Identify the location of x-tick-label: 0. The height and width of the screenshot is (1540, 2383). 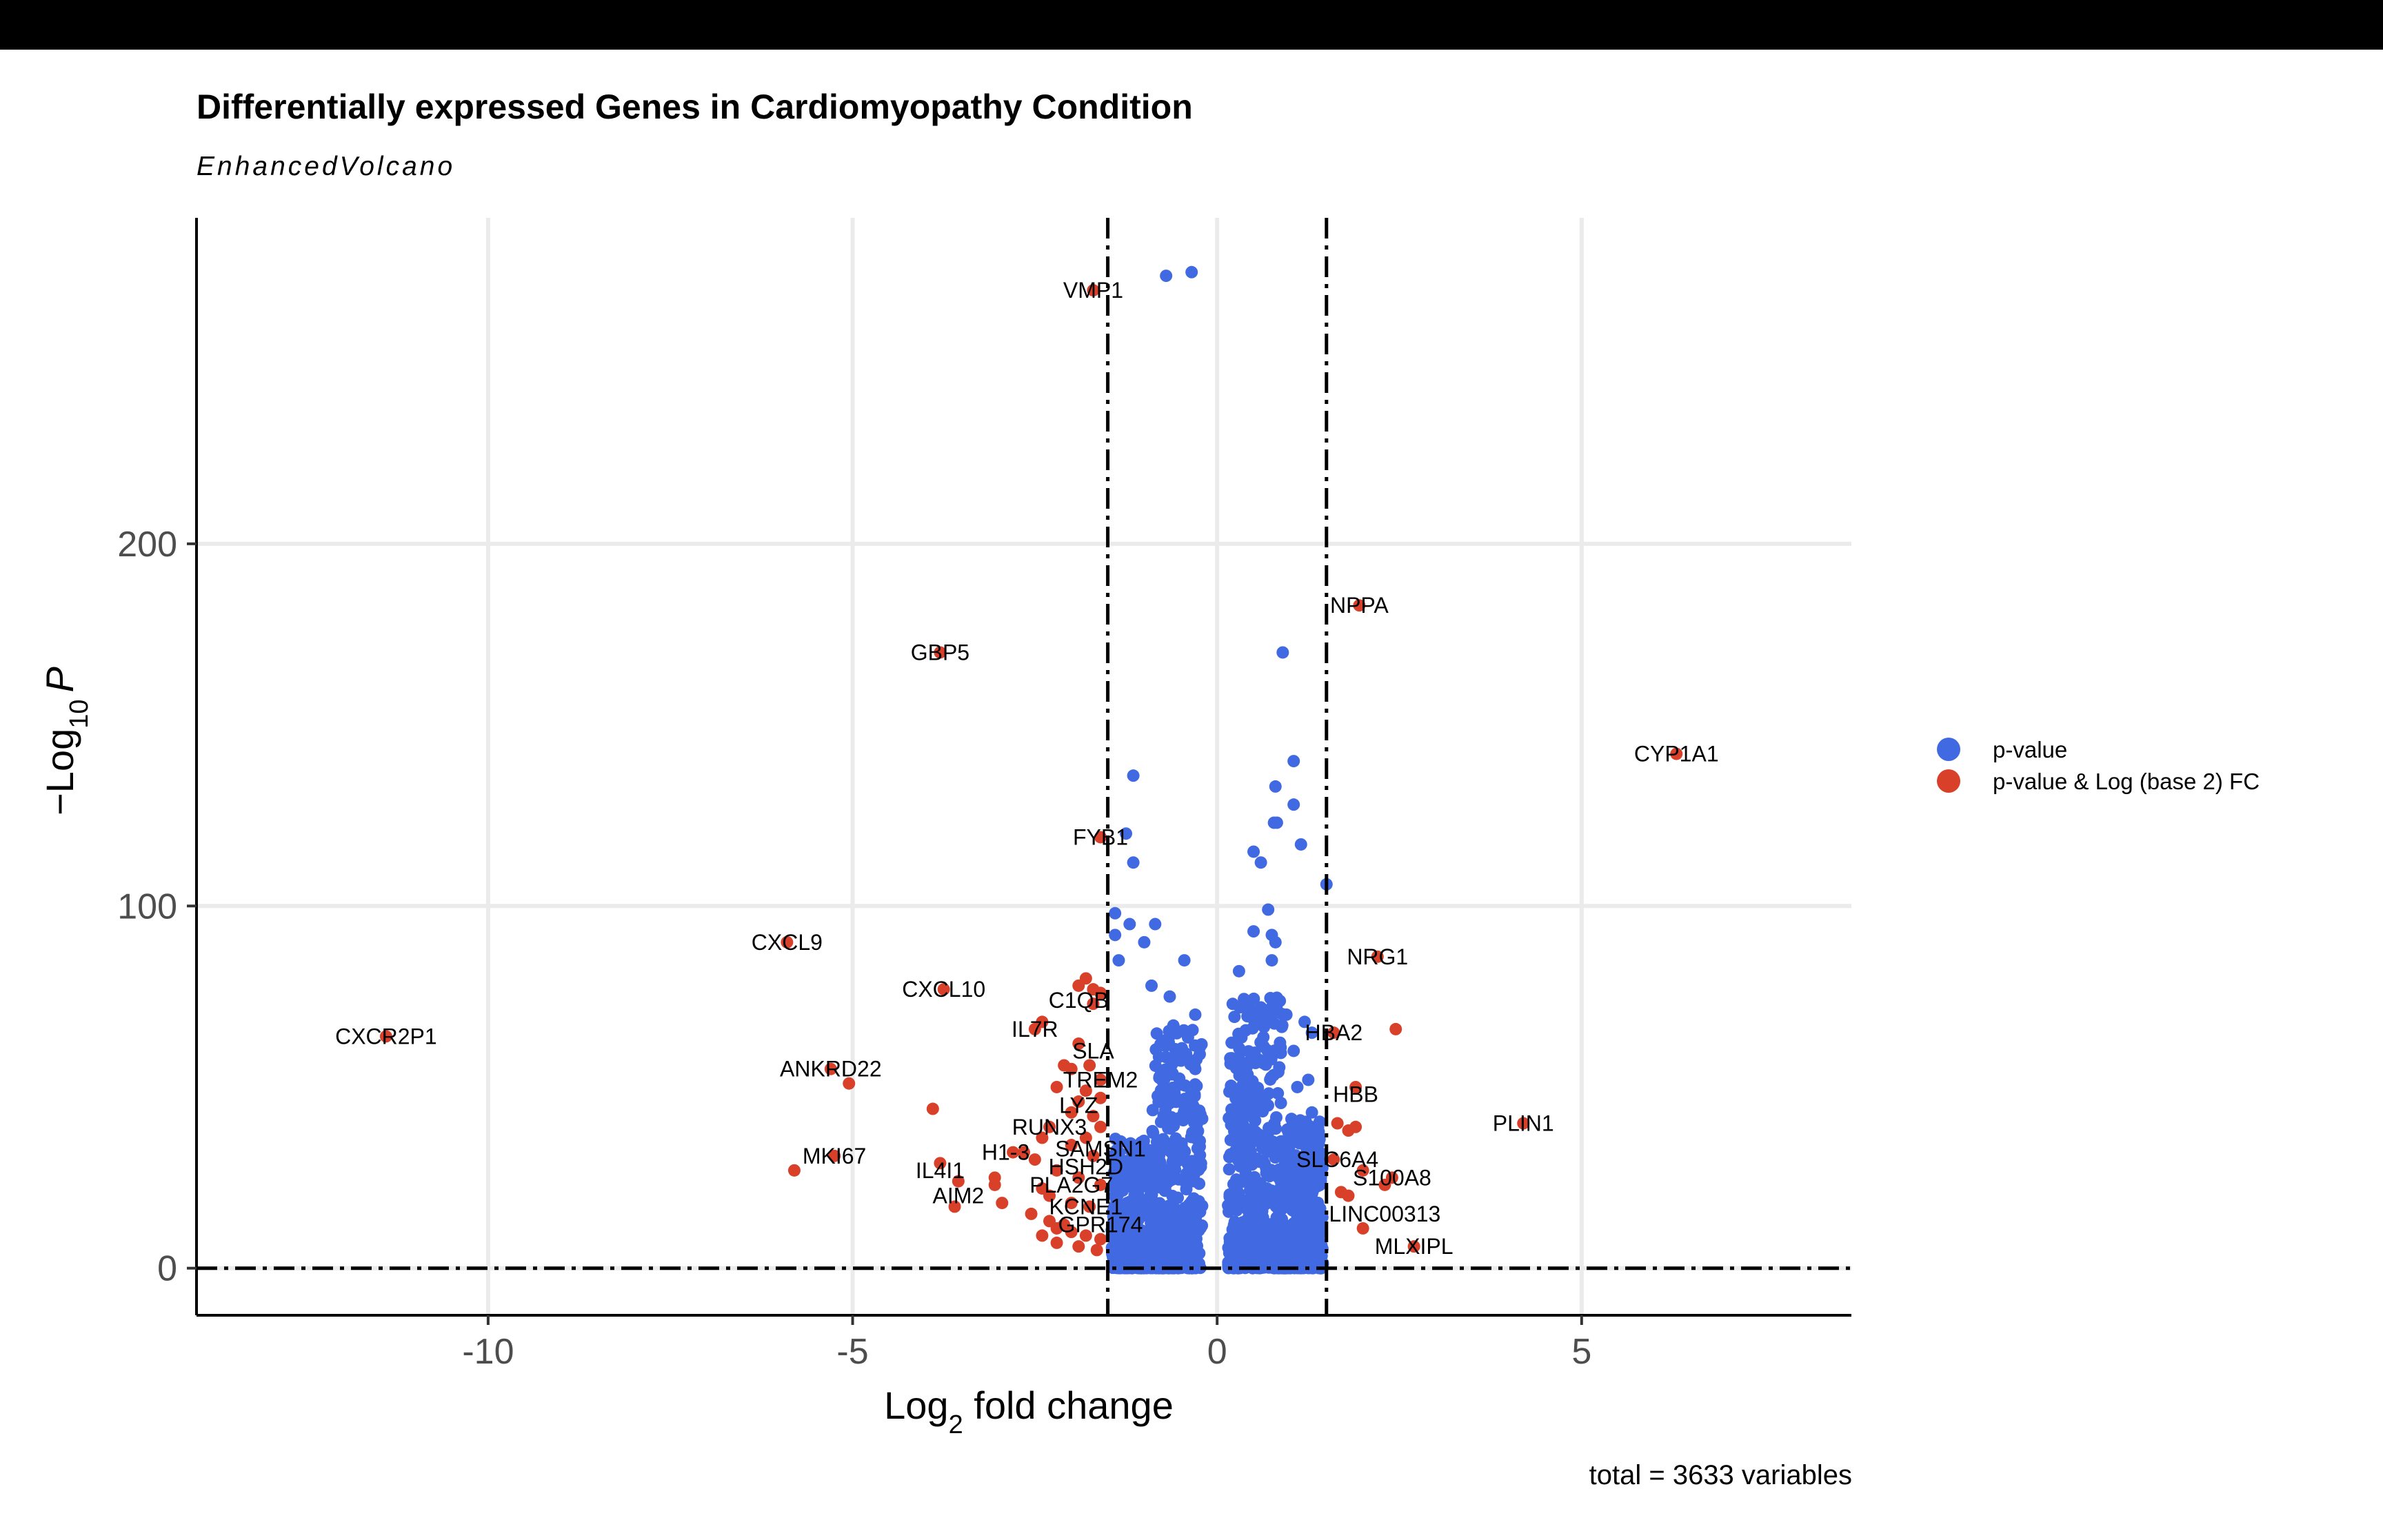
(1217, 1352).